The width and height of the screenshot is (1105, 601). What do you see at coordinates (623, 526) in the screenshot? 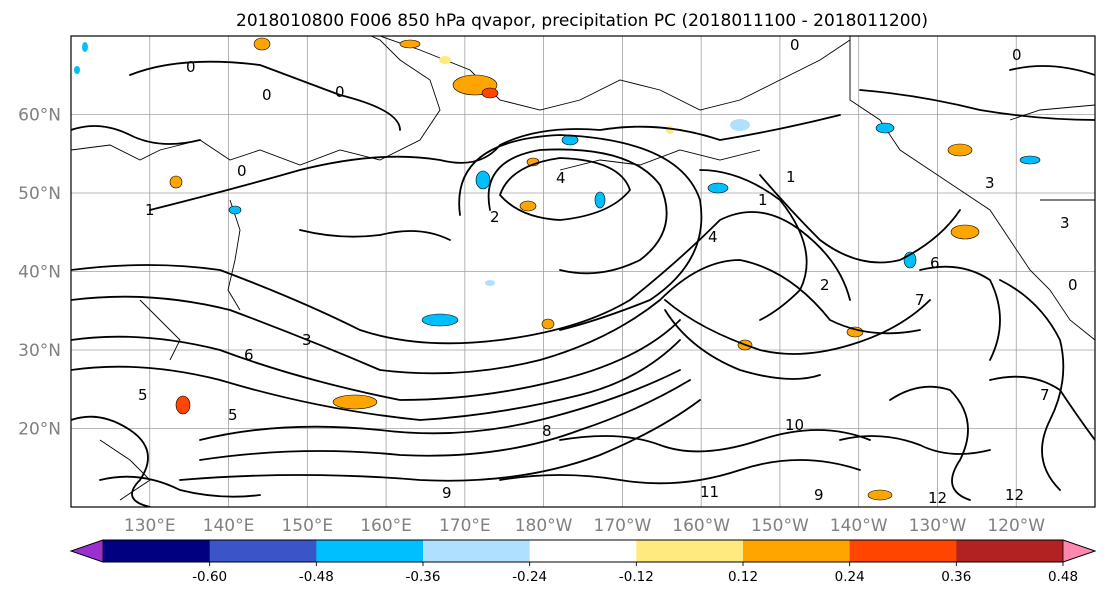
I see `lon-tick-label: 170°W` at bounding box center [623, 526].